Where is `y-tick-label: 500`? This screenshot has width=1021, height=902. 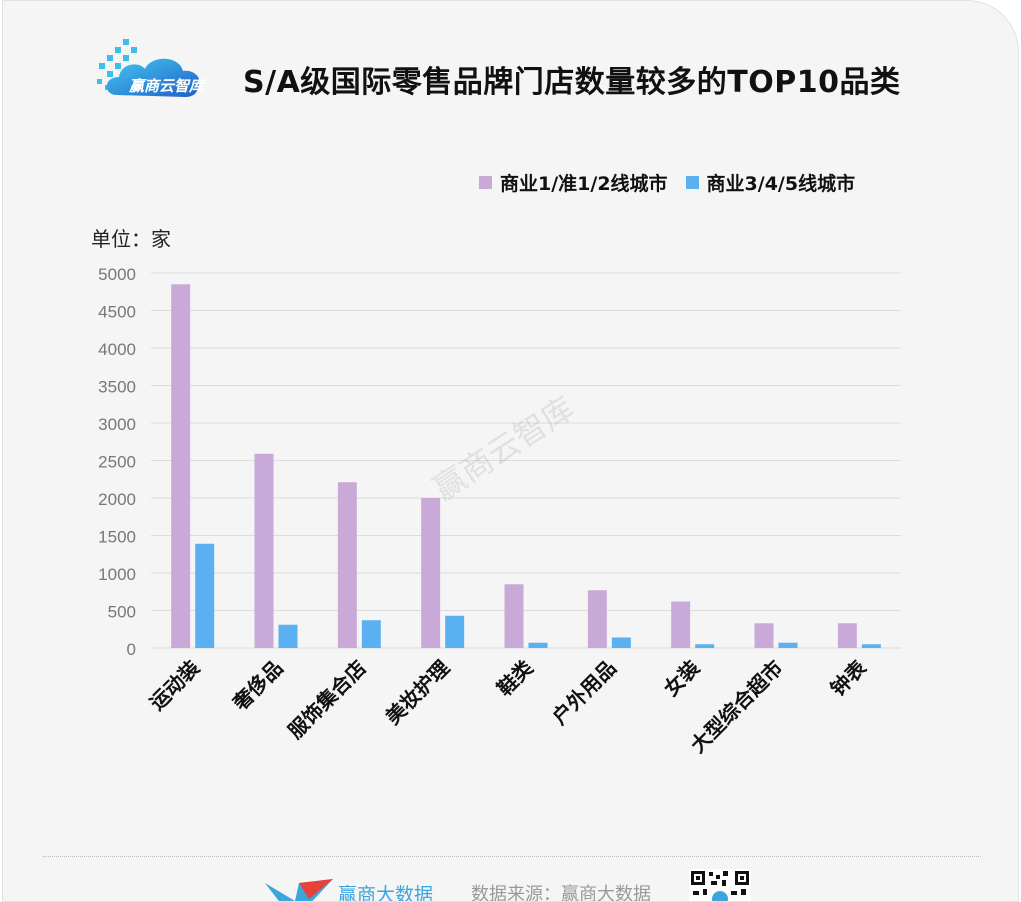
y-tick-label: 500 is located at coordinates (122, 612).